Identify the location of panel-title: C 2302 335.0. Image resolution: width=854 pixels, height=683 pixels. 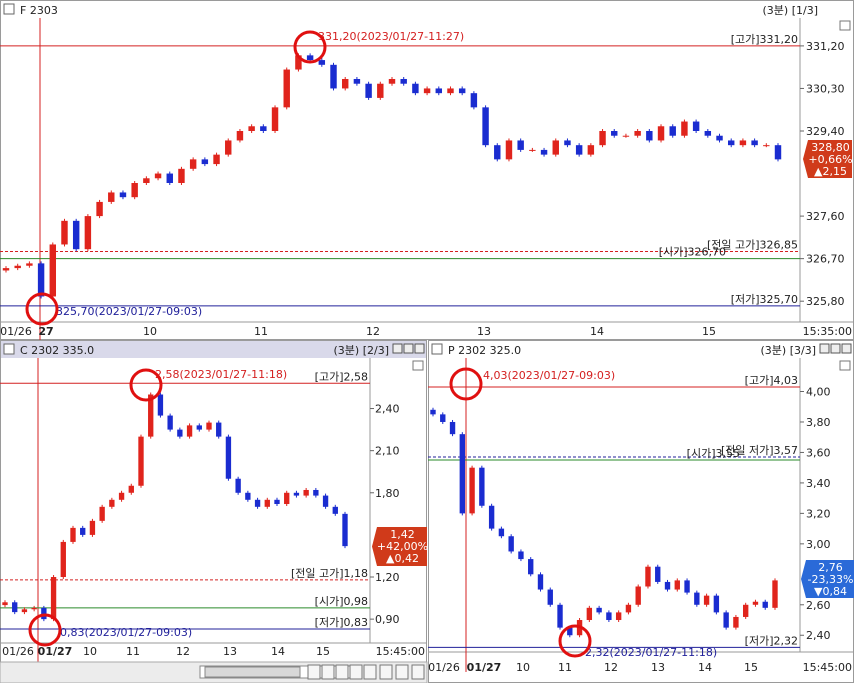
(57, 350).